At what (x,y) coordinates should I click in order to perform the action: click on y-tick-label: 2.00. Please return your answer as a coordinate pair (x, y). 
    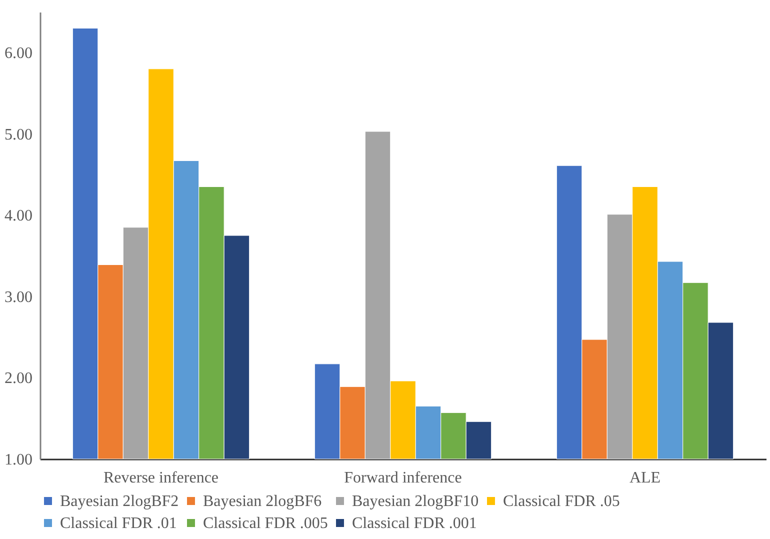
    Looking at the image, I should click on (18, 379).